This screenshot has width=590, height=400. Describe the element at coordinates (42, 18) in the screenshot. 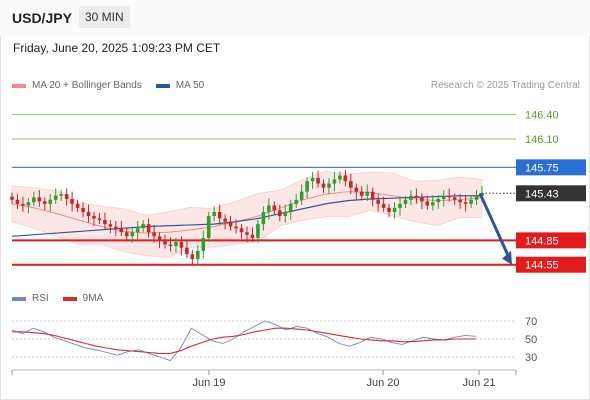

I see `symbol-label: USD/JPY` at that location.